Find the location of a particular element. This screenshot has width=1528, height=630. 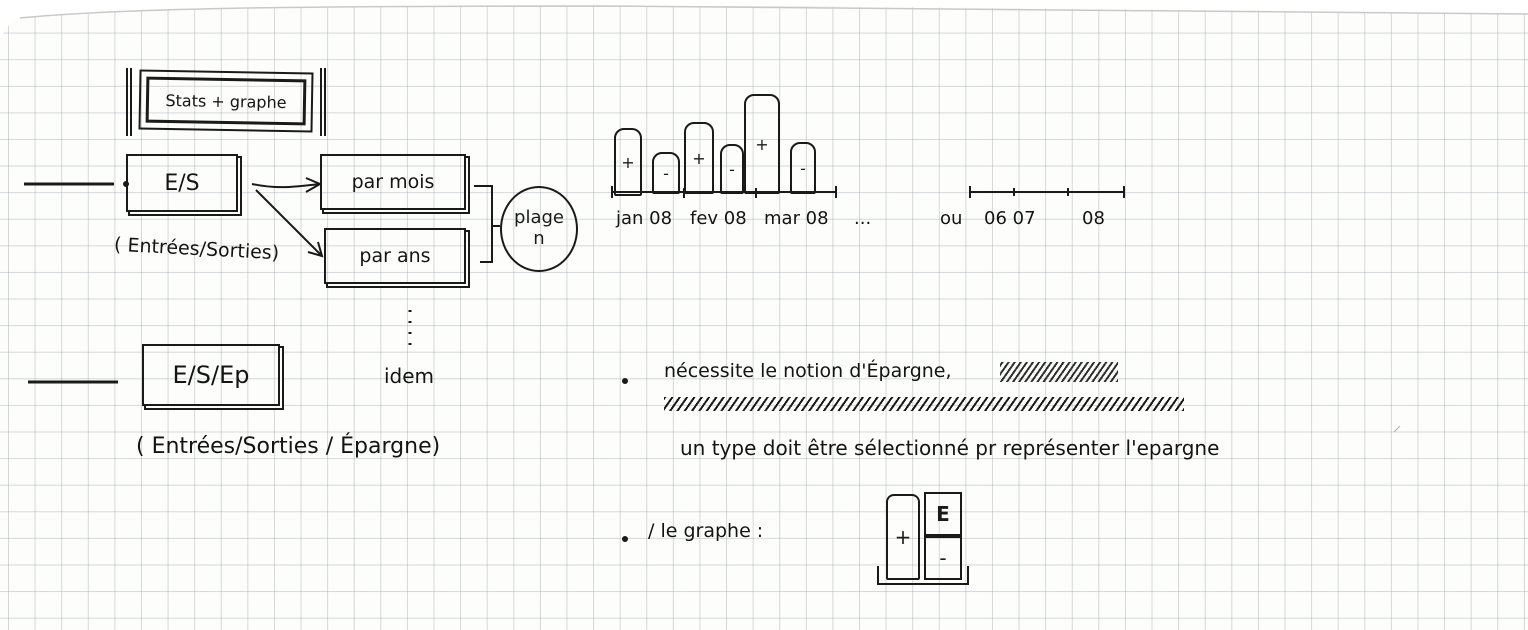

sketch-bar-4-sign: - is located at coordinates (732, 169).